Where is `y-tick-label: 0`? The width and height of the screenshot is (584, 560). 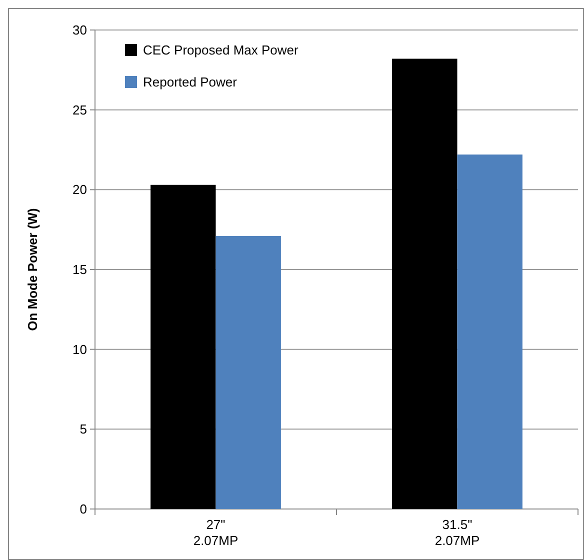
y-tick-label: 0 is located at coordinates (83, 509).